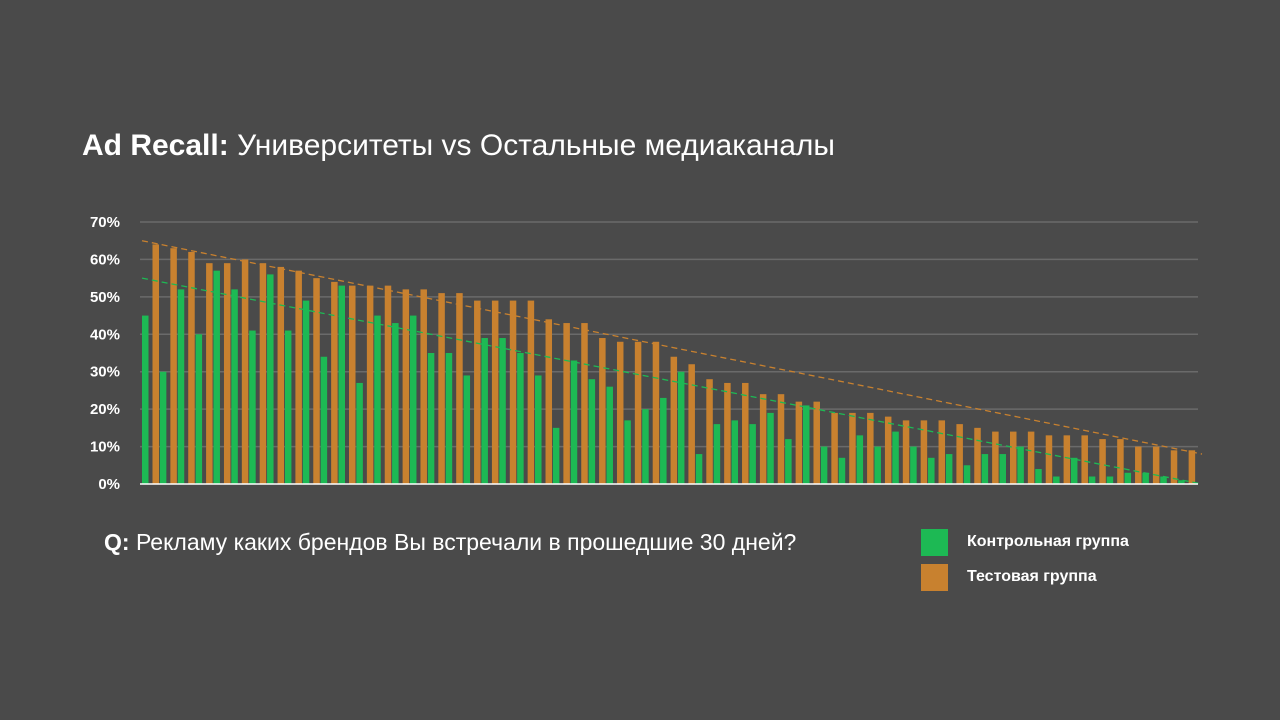  Describe the element at coordinates (1025, 562) in the screenshot. I see `legend: Контрольная группа Тестовая группа` at that location.